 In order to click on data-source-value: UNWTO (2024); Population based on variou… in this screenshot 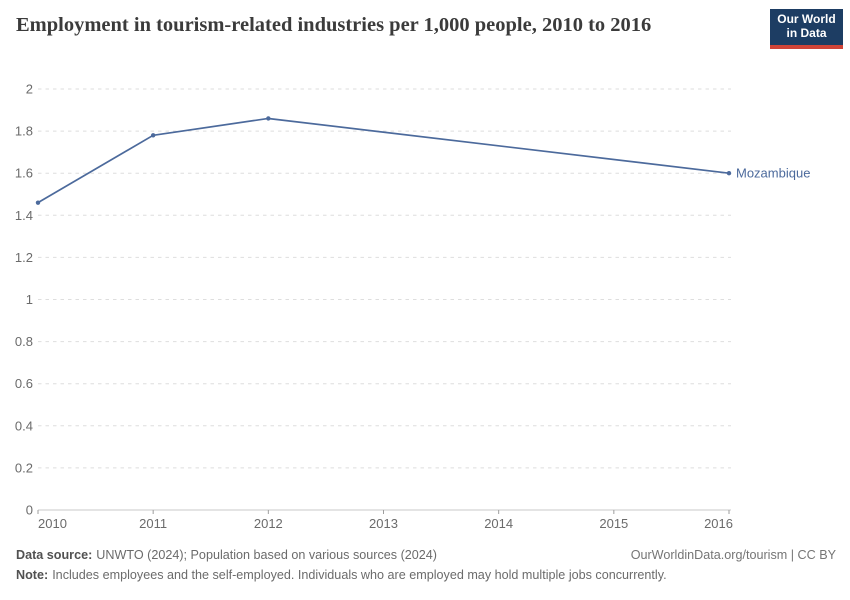, I will do `click(266, 555)`.